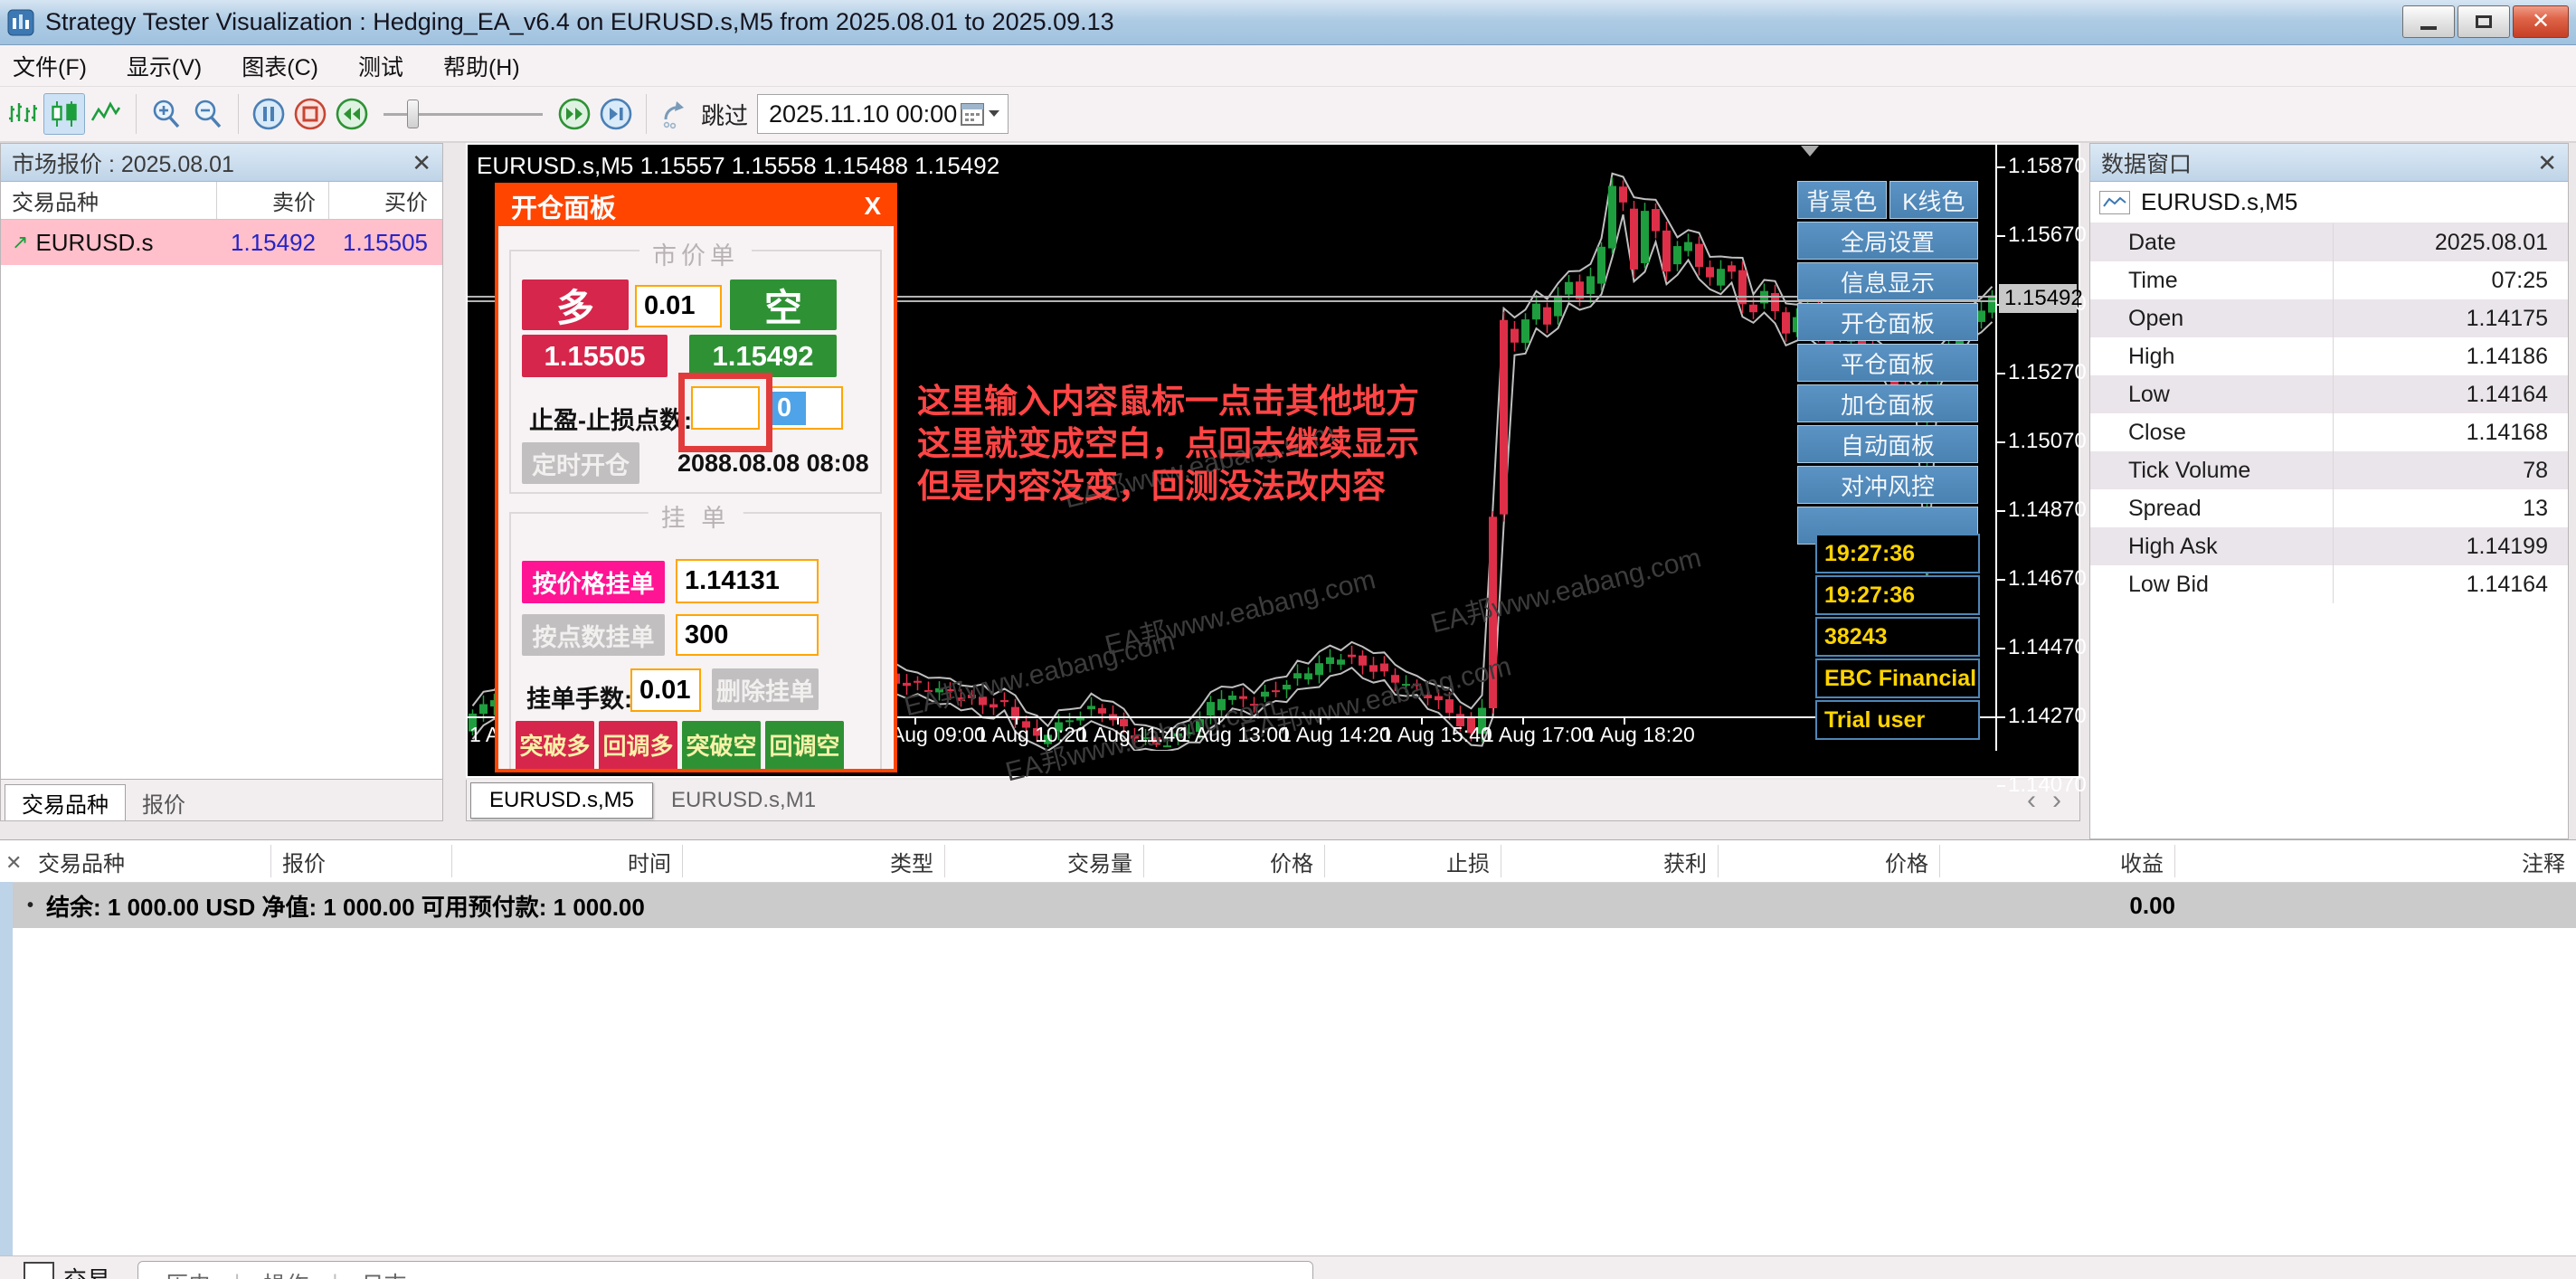 Image resolution: width=2576 pixels, height=1279 pixels. I want to click on rewind-button, so click(352, 114).